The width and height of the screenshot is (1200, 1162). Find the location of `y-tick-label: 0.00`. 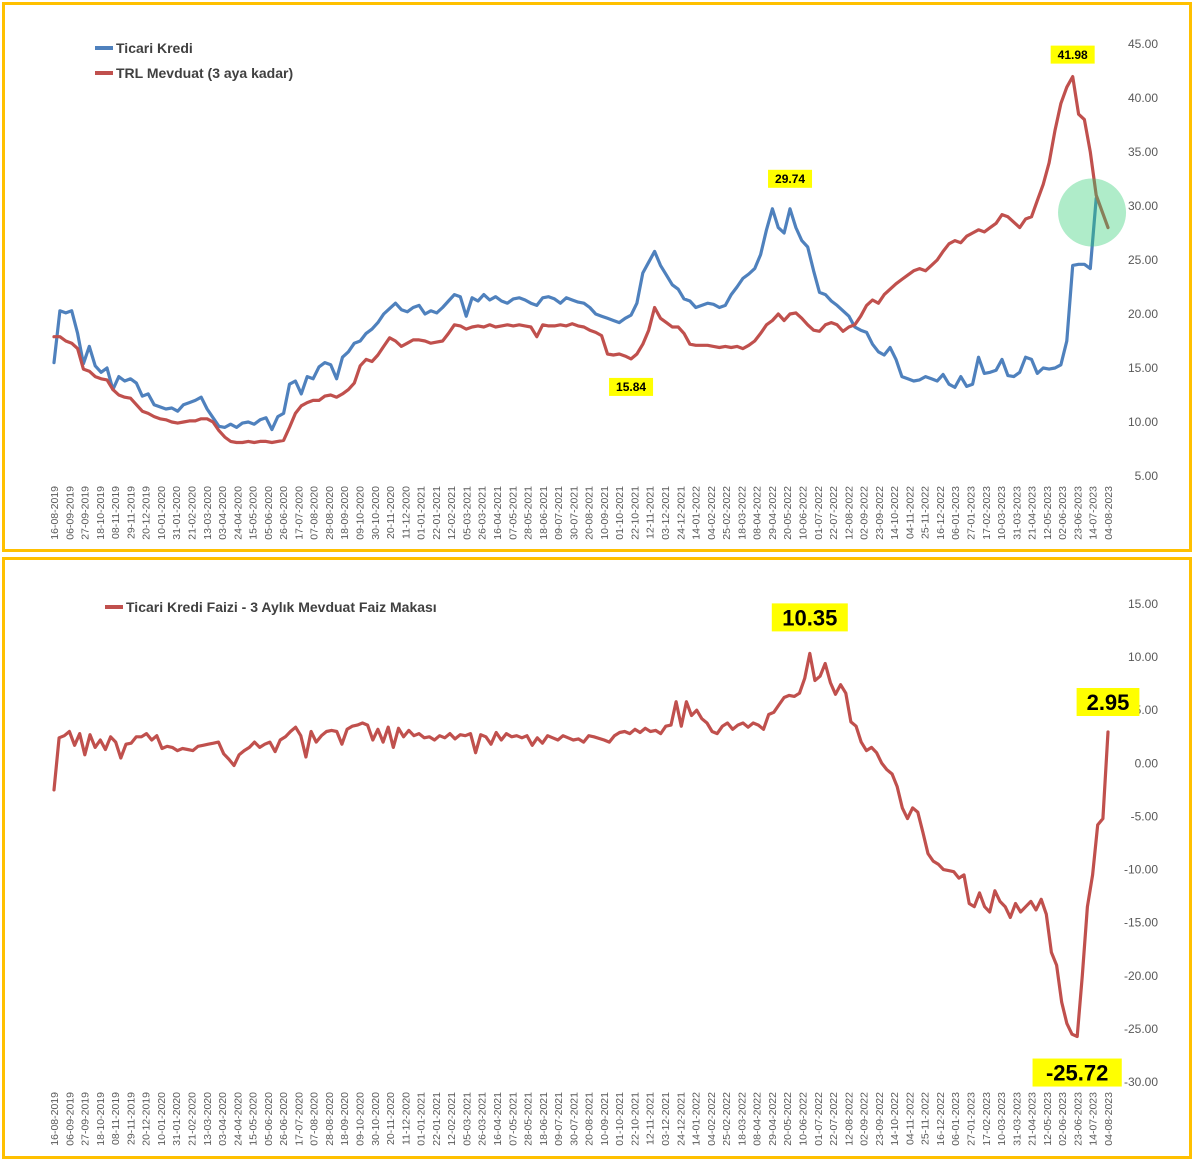

y-tick-label: 0.00 is located at coordinates (1147, 763).